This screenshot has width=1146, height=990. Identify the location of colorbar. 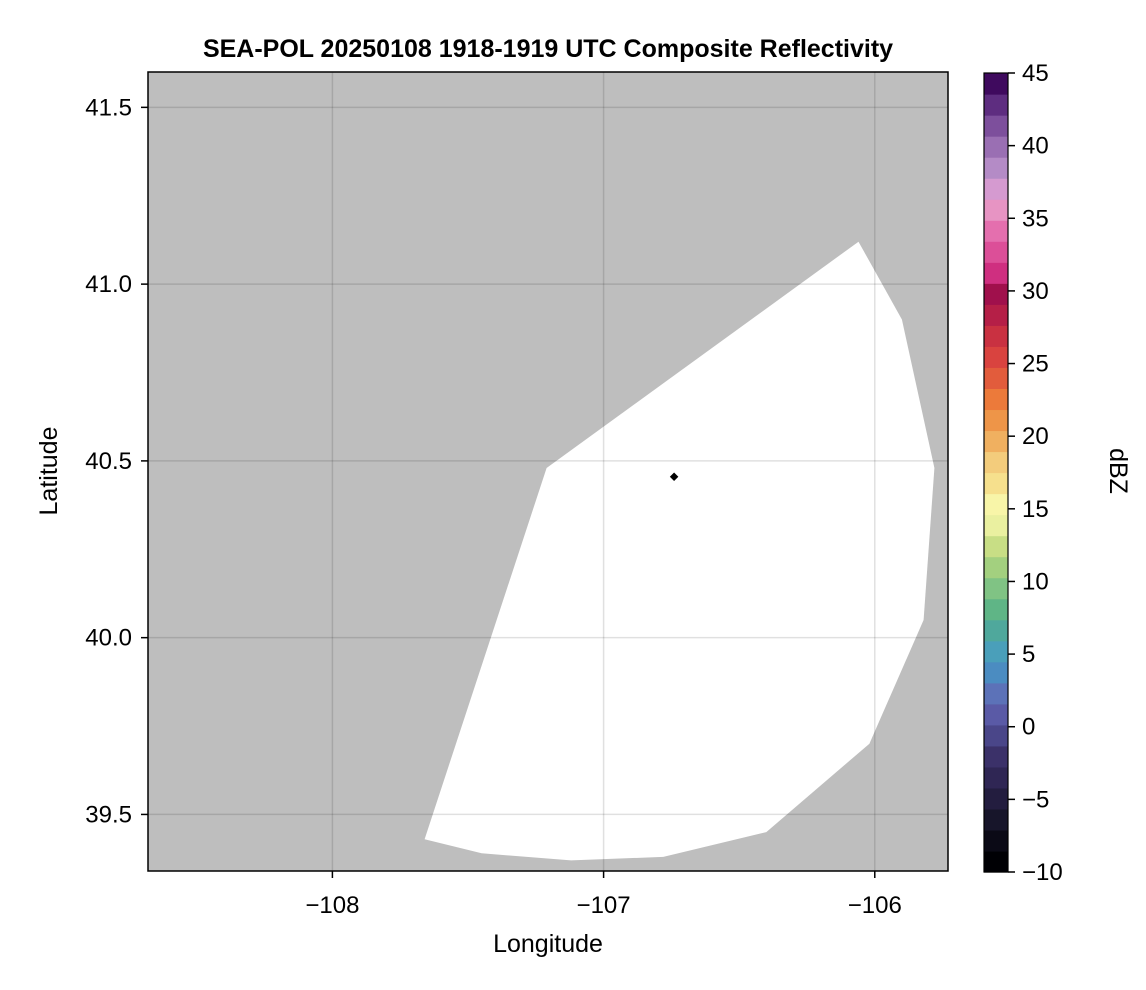
(996, 472).